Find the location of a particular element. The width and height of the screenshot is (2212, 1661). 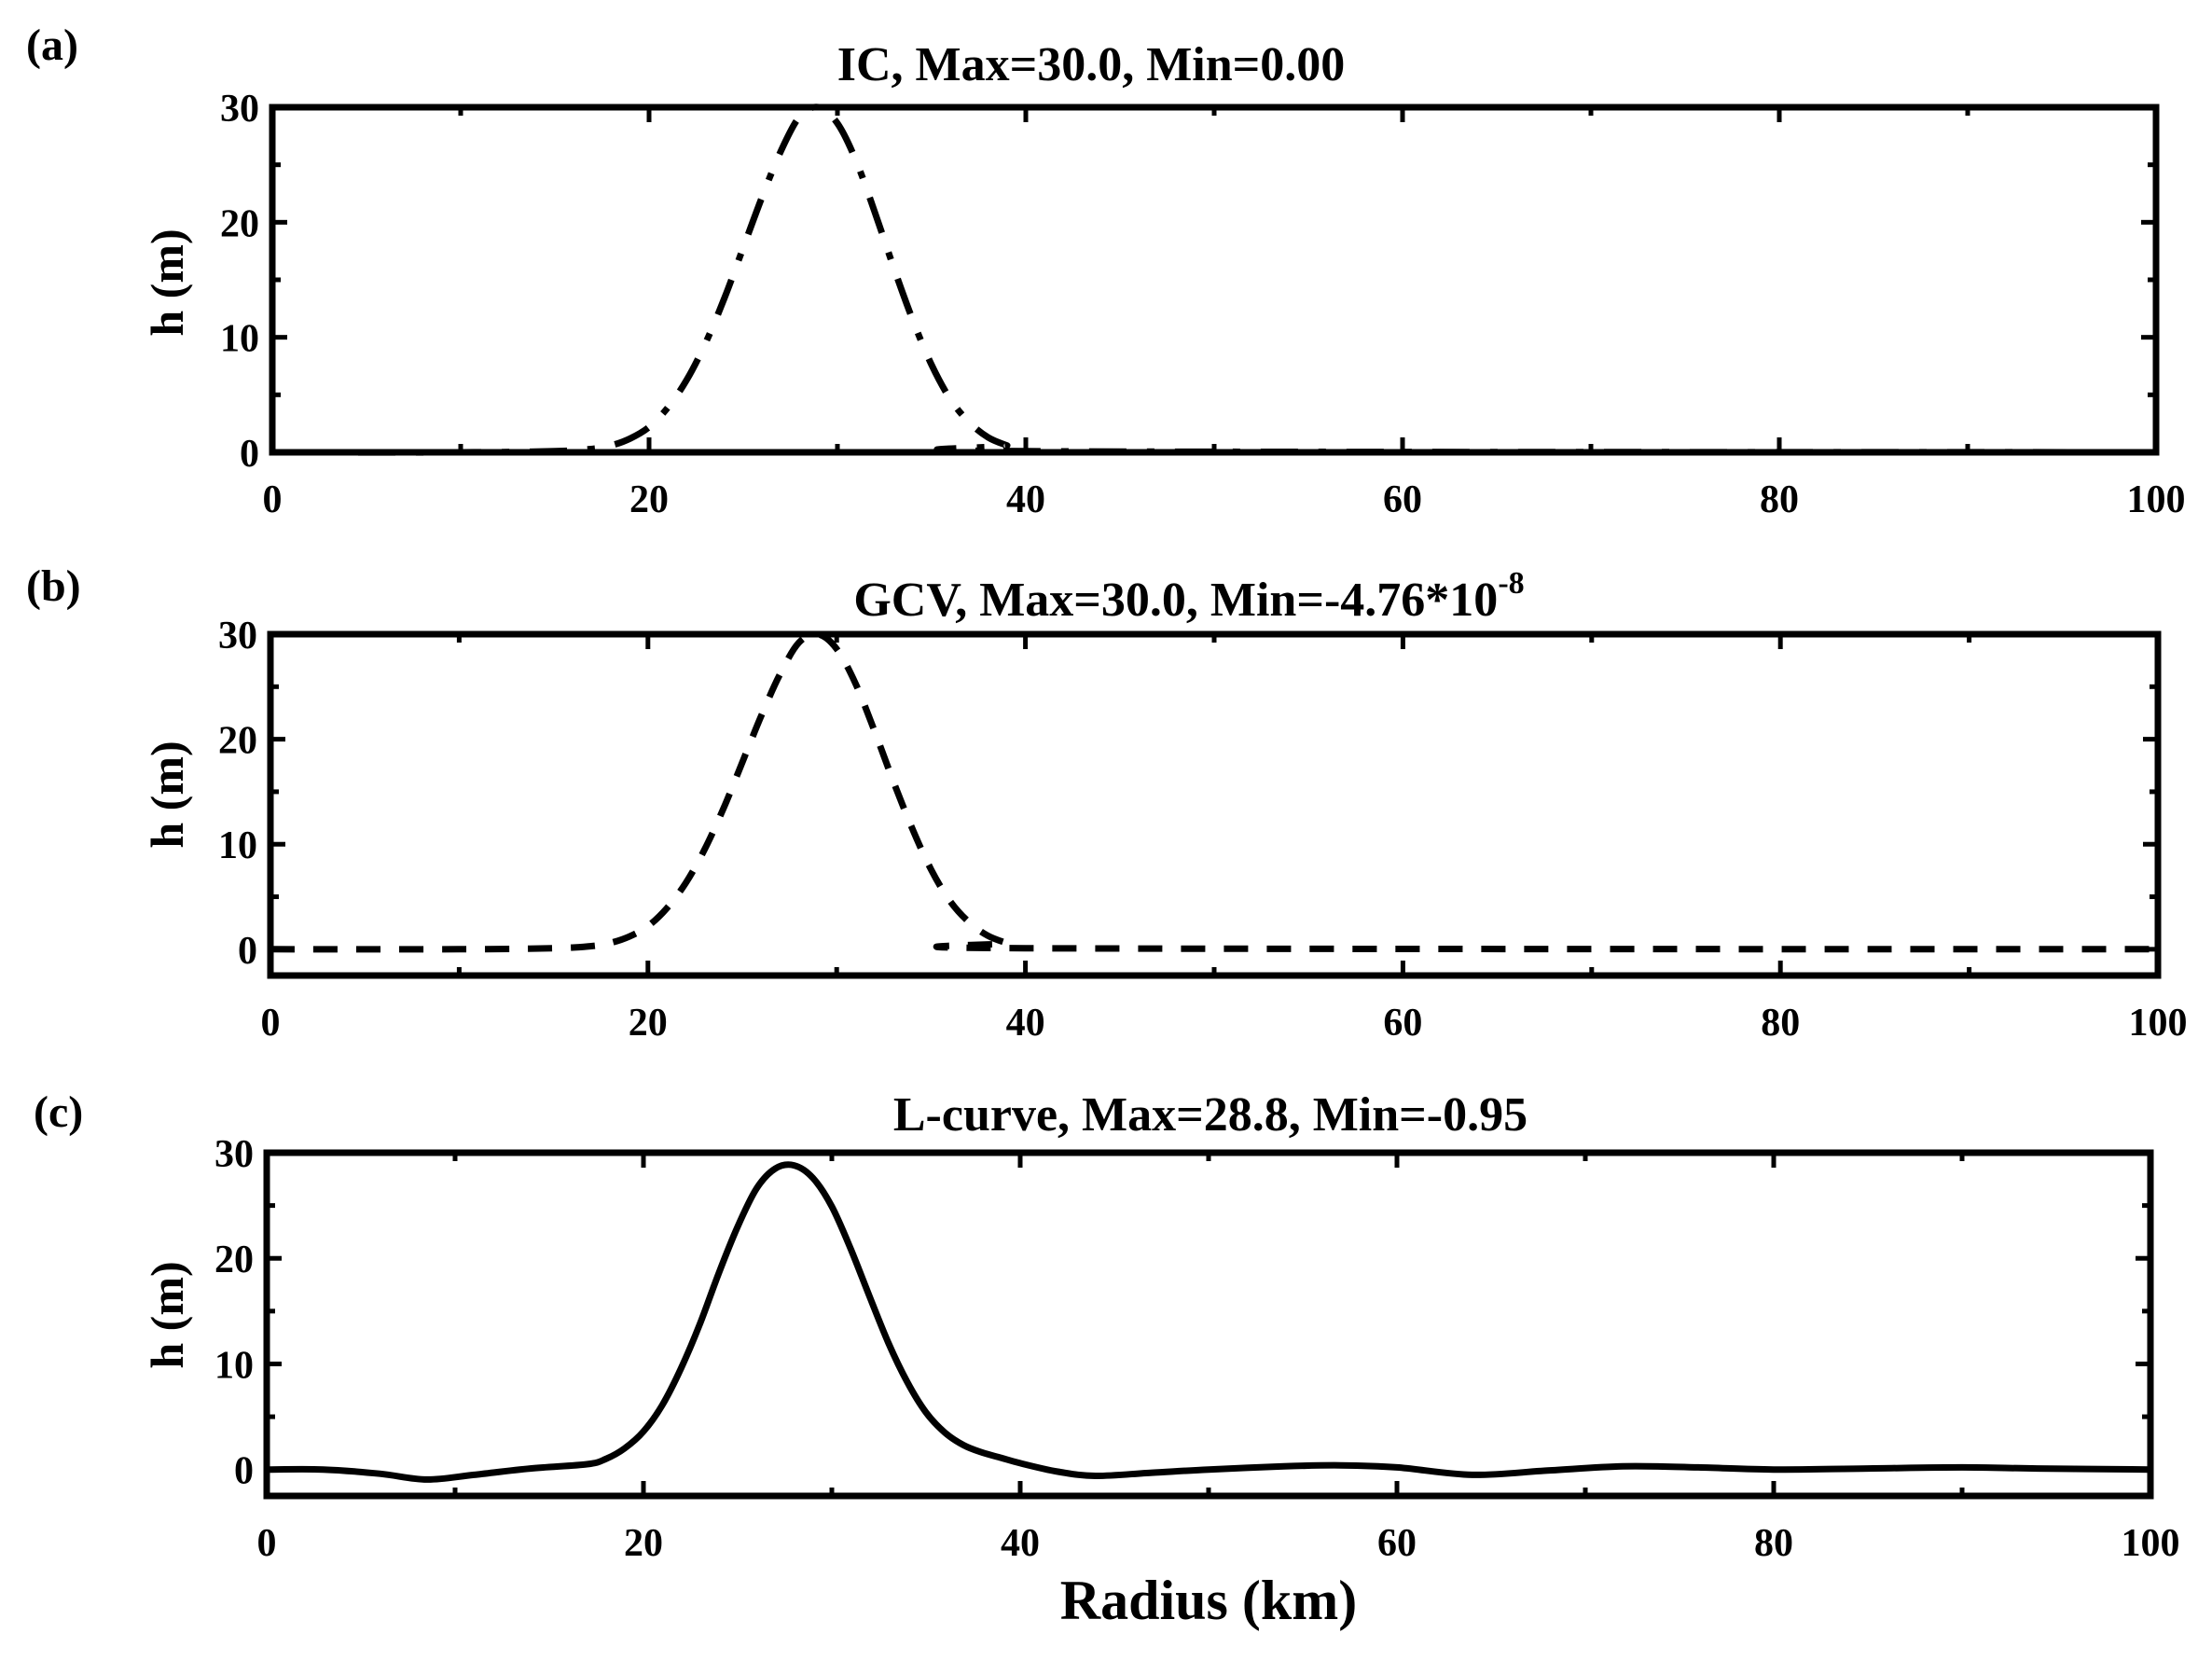

panel-c-ytick-label: 0 is located at coordinates (244, 1471).